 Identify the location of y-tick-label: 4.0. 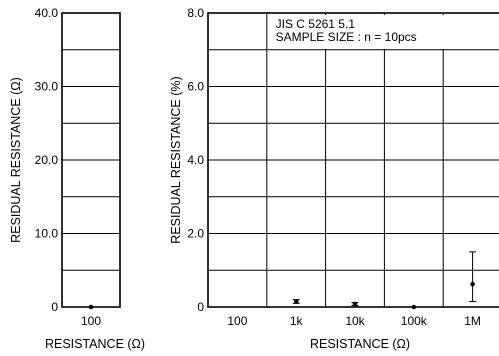
(195, 160).